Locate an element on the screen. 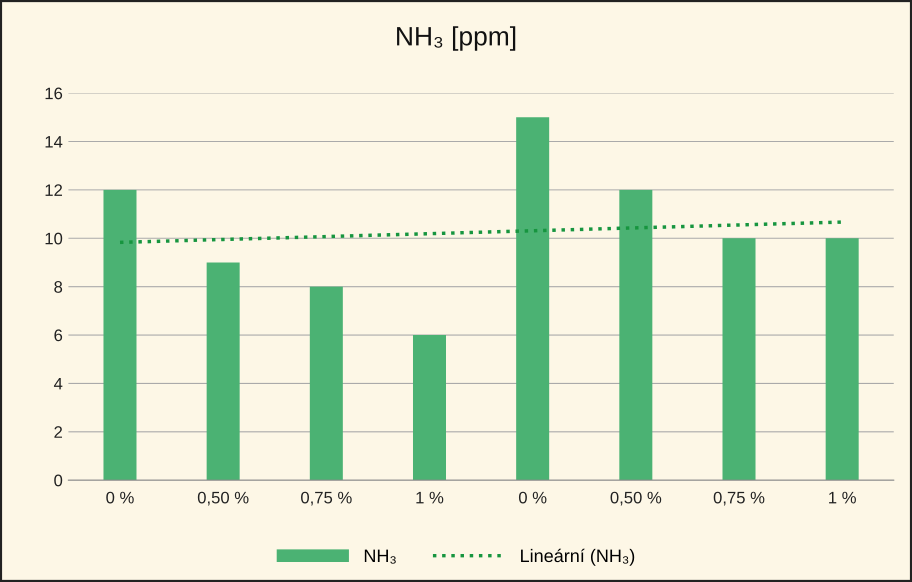  y-tick-label: 16 is located at coordinates (54, 94).